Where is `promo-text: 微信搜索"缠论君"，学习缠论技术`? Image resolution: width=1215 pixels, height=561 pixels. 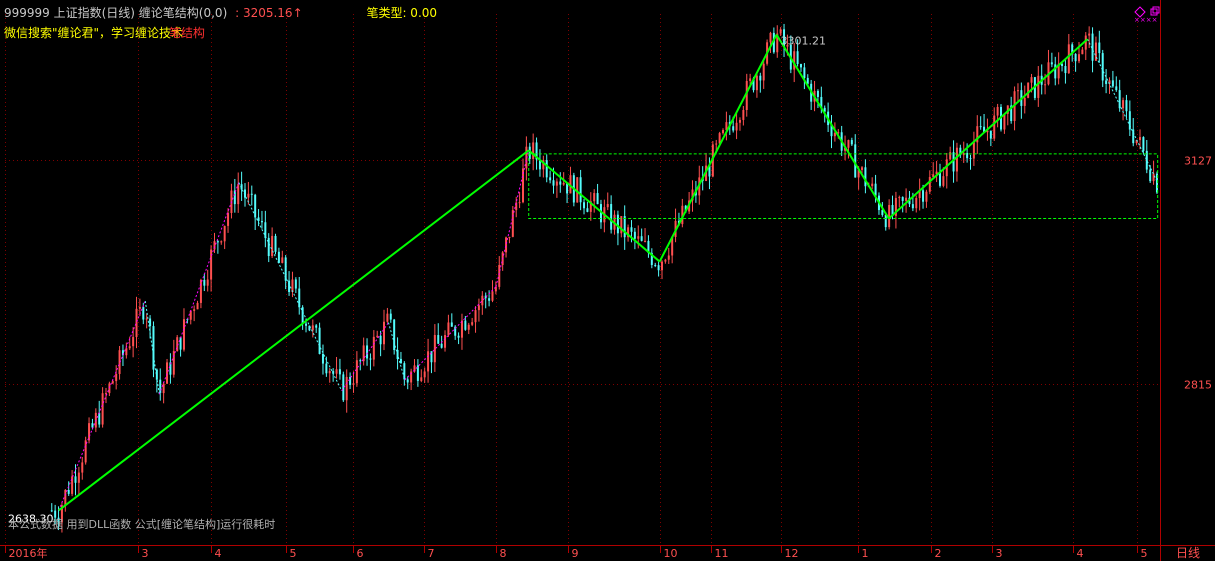 promo-text: 微信搜索"缠论君"，学习缠论技术 is located at coordinates (94, 33).